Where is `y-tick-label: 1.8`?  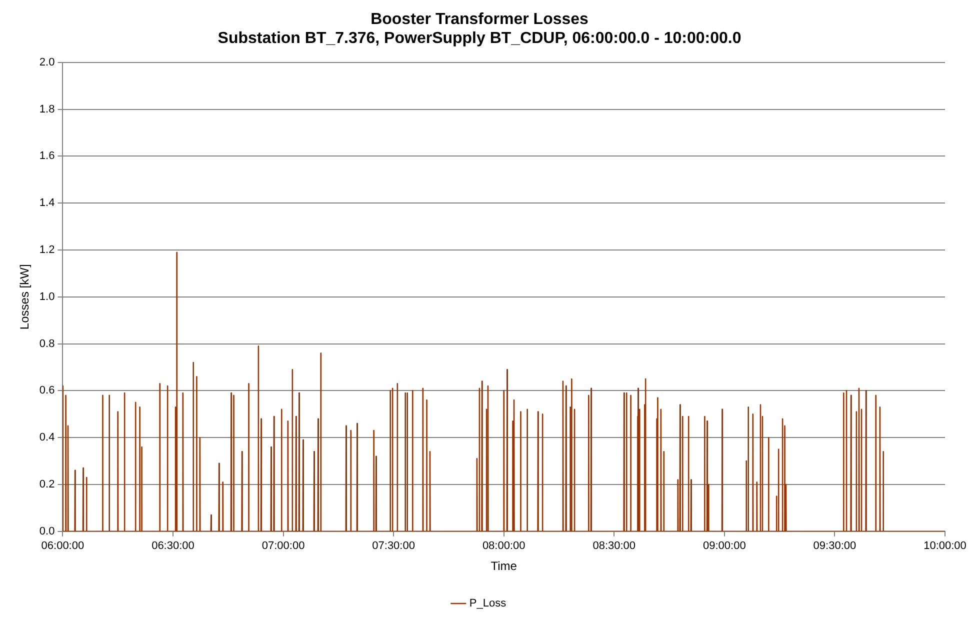
y-tick-label: 1.8 is located at coordinates (47, 109).